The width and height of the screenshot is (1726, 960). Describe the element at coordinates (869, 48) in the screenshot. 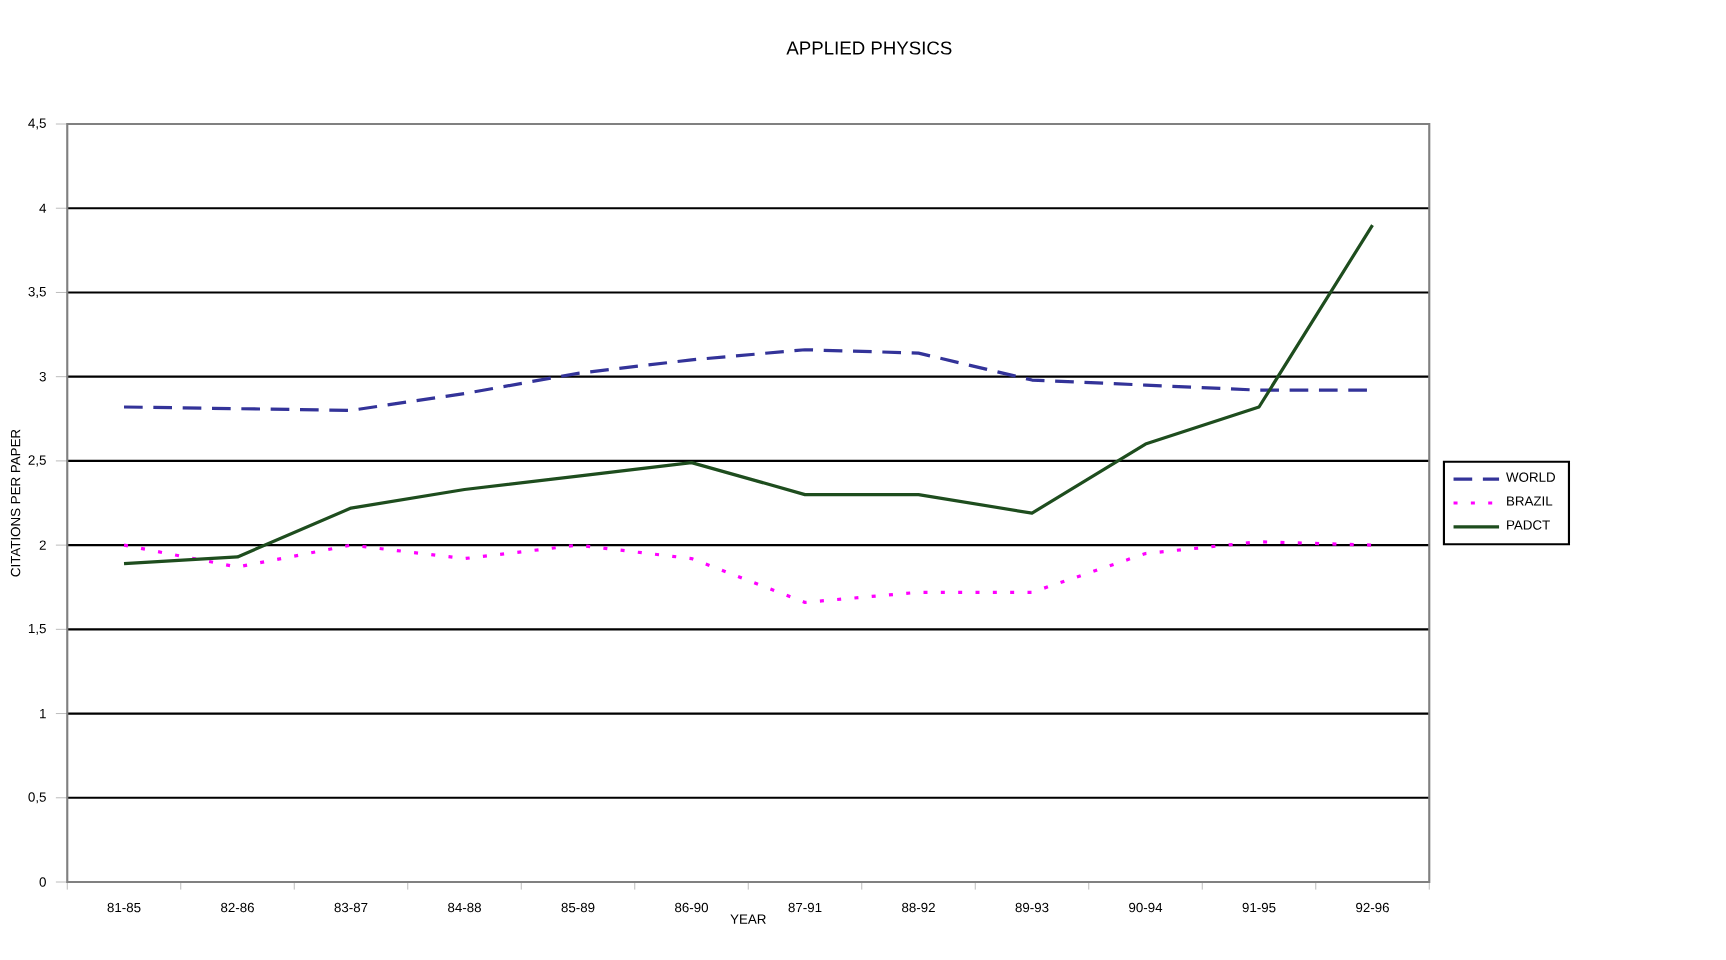

I see `chart-title: APPLIED PHYSICS` at that location.